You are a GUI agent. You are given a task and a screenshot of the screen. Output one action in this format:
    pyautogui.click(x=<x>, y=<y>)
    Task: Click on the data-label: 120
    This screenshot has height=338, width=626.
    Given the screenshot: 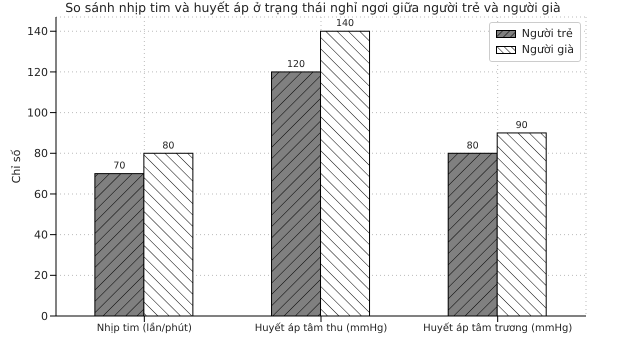 What is the action you would take?
    pyautogui.click(x=296, y=64)
    